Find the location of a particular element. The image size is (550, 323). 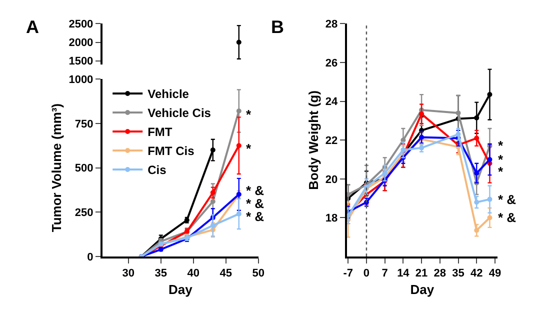

y-tick-label: 24 is located at coordinates (331, 102).